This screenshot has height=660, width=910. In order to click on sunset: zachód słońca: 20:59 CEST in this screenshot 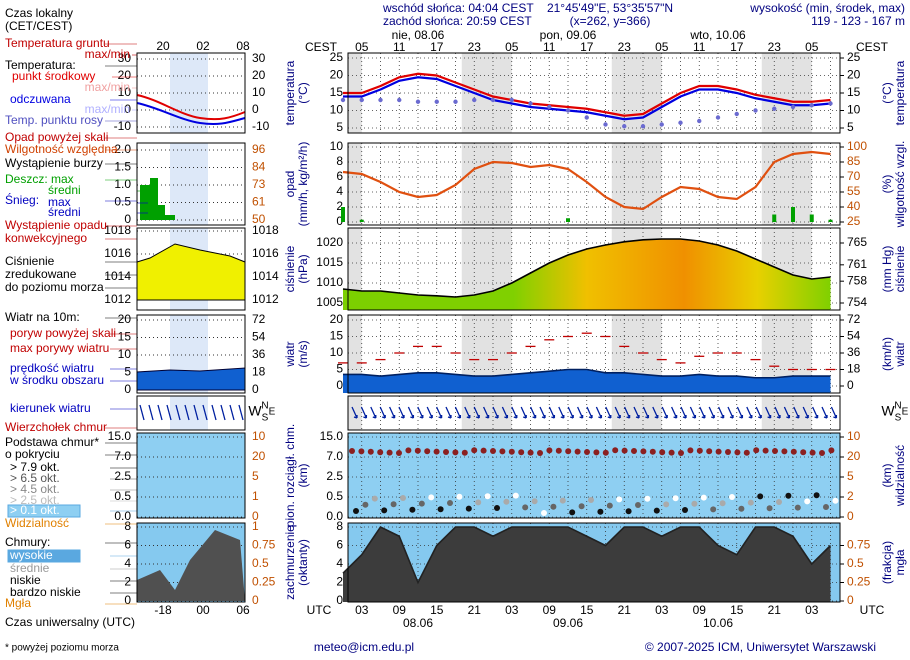, I will do `click(457, 21)`.